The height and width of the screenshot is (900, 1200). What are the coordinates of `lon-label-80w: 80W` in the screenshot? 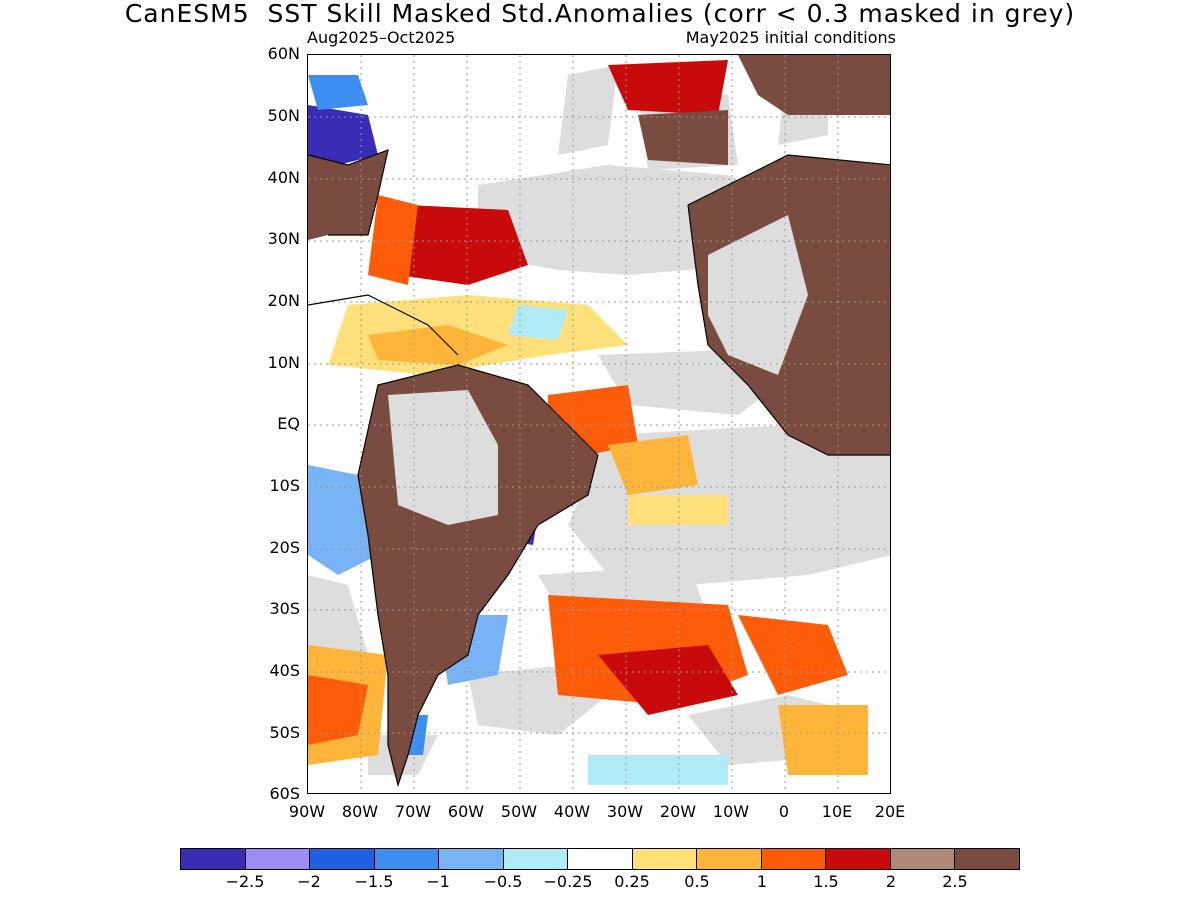 It's located at (360, 811).